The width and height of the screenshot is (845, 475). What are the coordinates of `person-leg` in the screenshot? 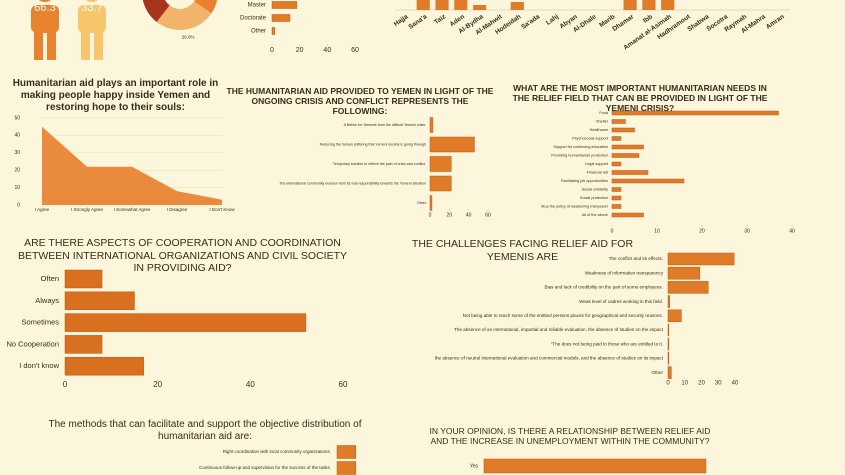 It's located at (98, 45).